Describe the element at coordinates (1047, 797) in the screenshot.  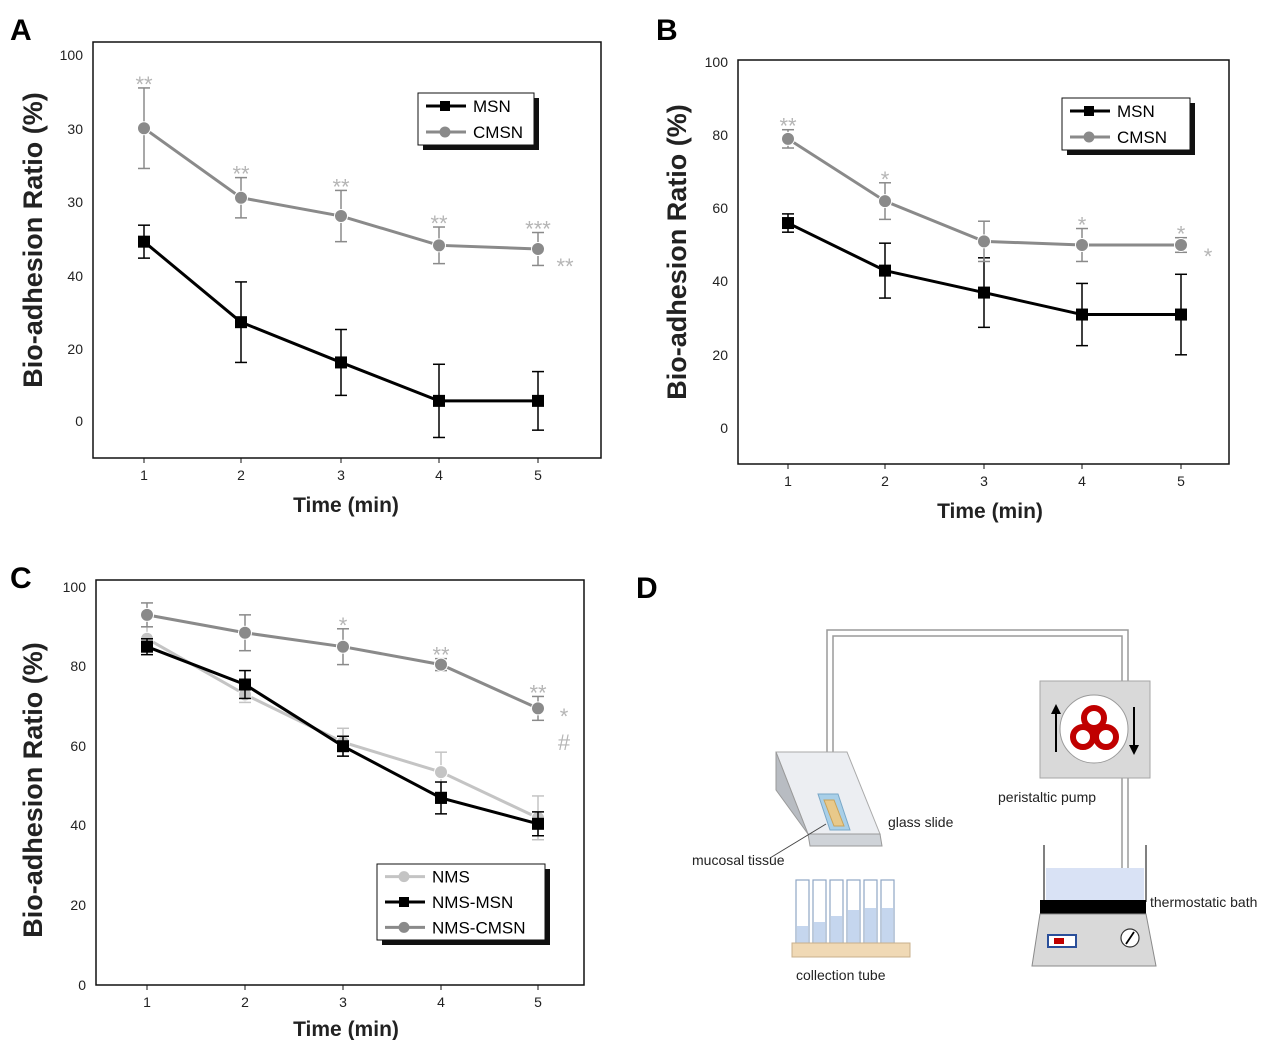
I see `peristaltic-pump-label: peristaltic pump` at that location.